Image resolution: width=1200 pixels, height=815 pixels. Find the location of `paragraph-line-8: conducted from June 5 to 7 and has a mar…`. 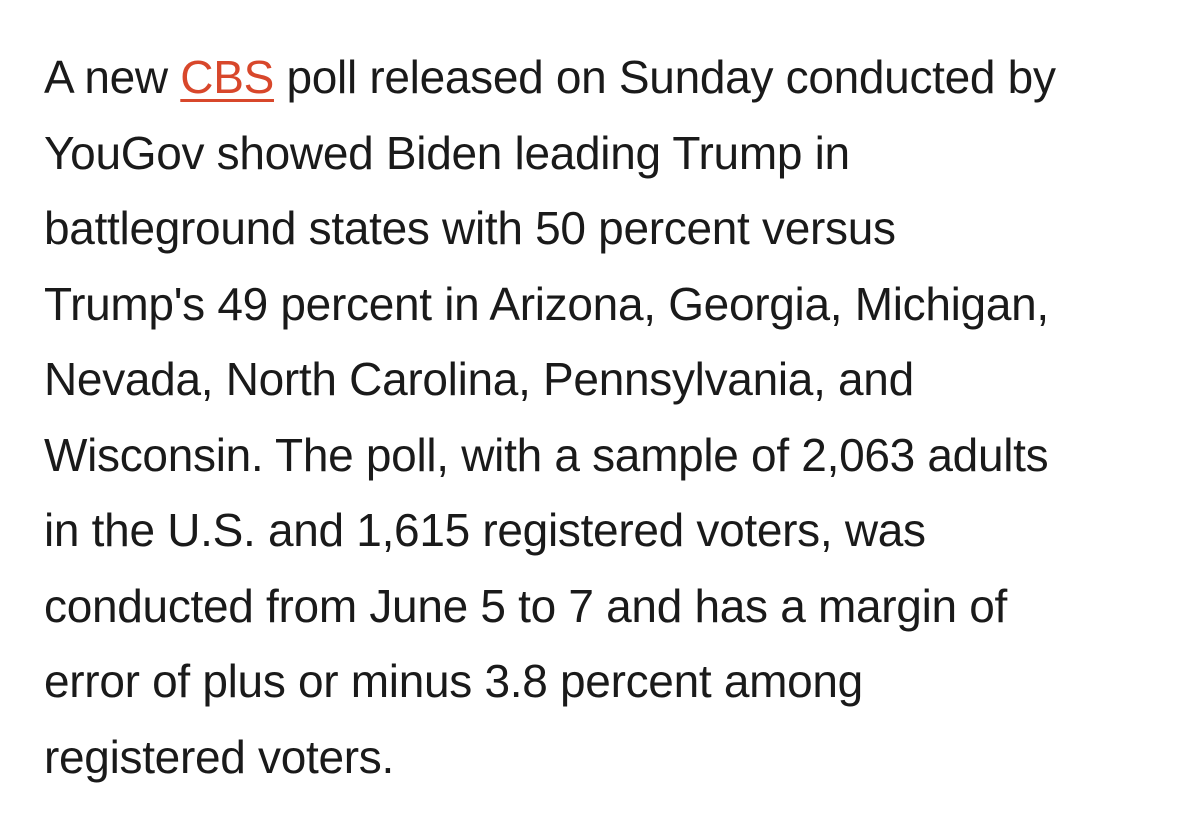

paragraph-line-8: conducted from June 5 to 7 and has a mar… is located at coordinates (526, 605).